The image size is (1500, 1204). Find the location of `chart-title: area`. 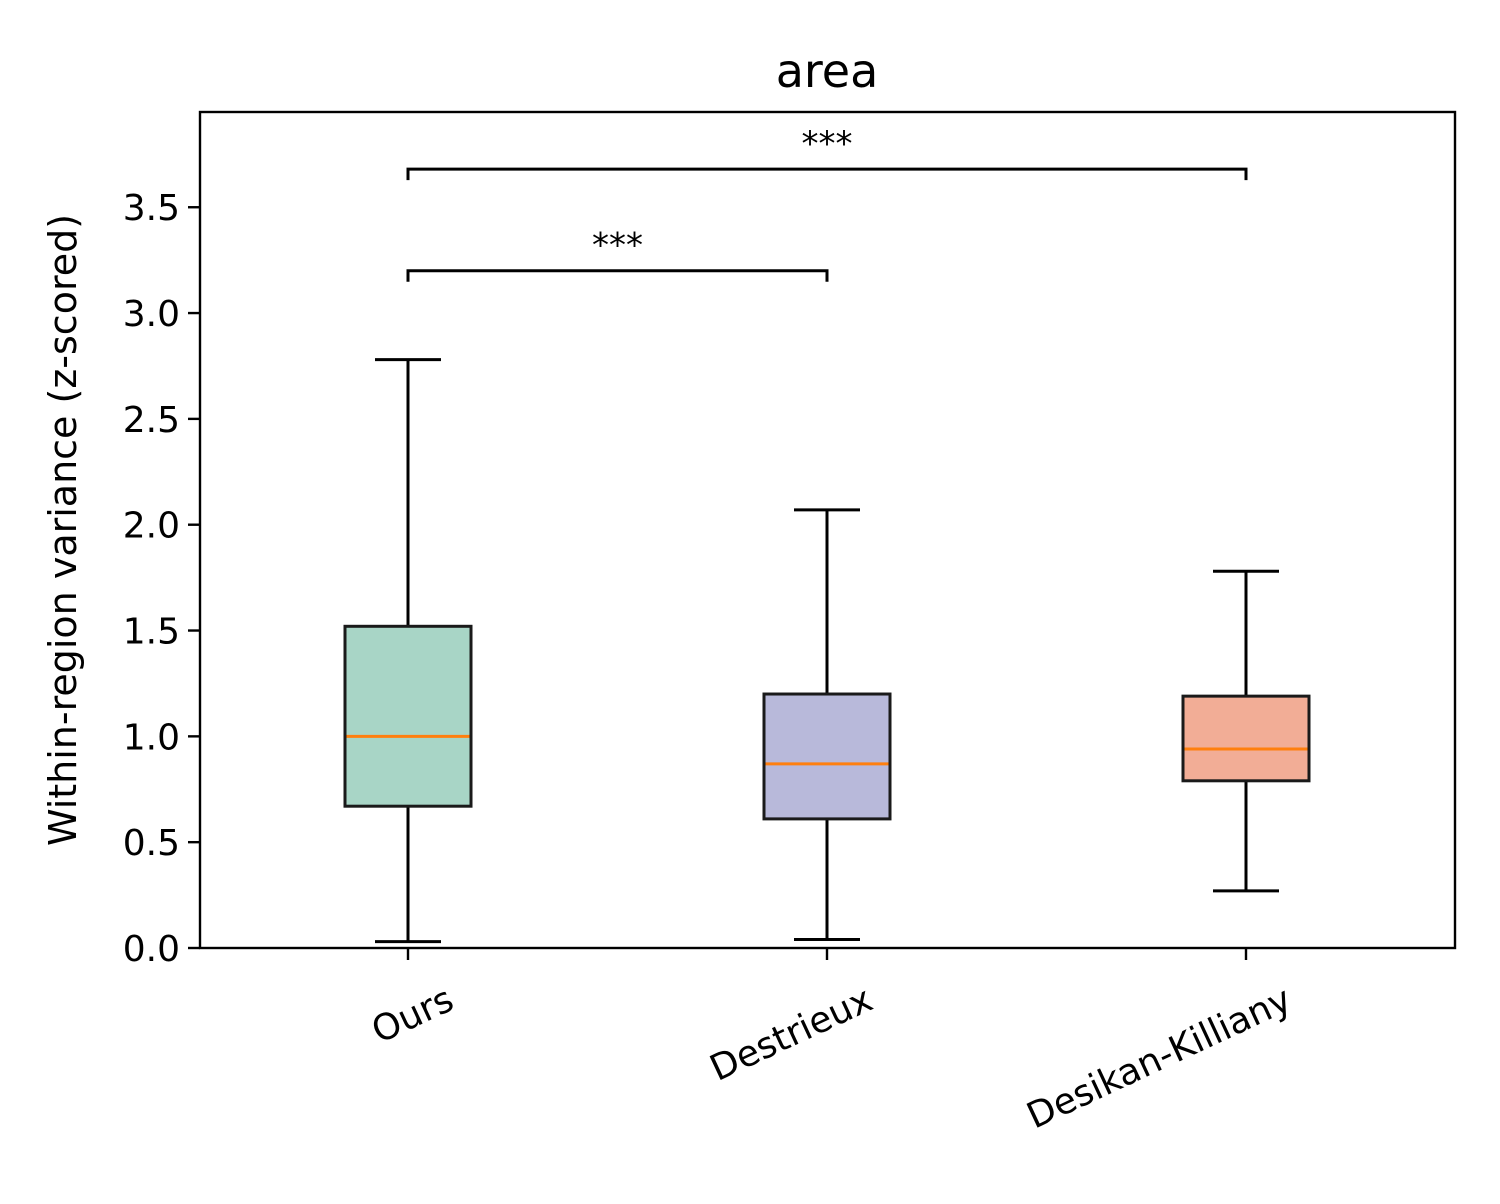

chart-title: area is located at coordinates (827, 71).